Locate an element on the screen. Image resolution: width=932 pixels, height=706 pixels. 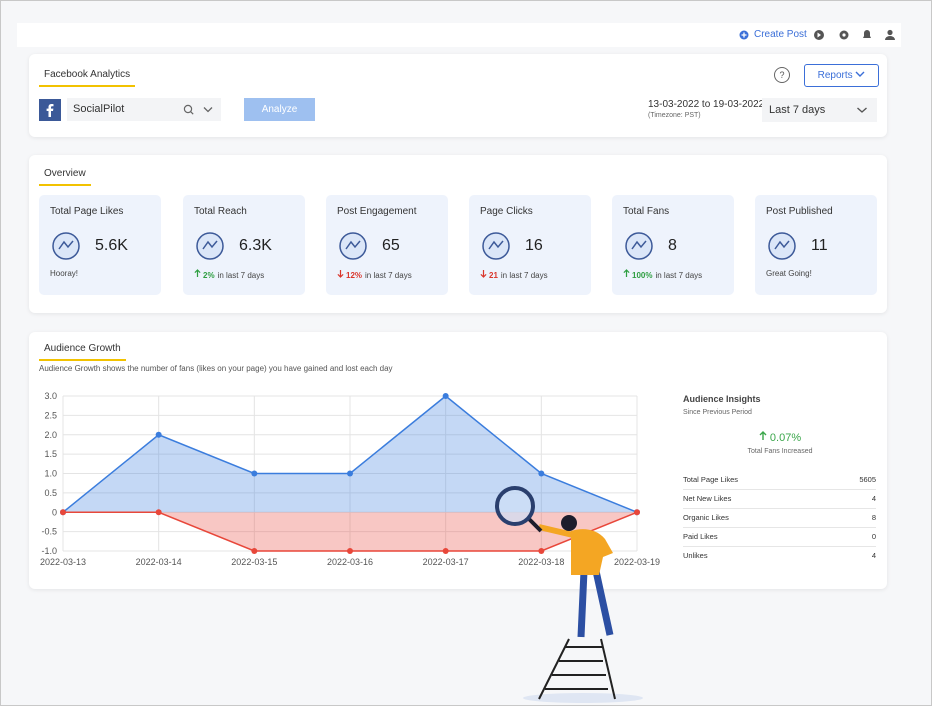
stat-value: 6.3K is located at coordinates (255, 245).